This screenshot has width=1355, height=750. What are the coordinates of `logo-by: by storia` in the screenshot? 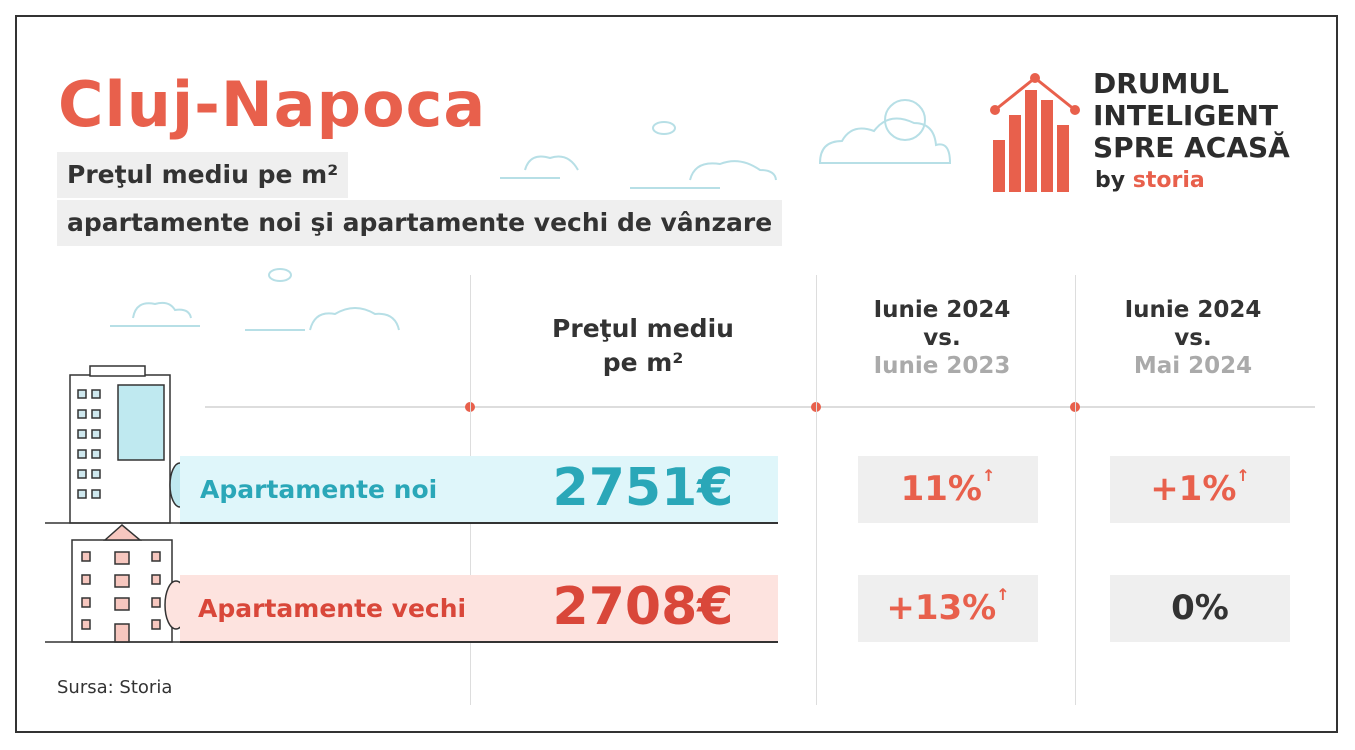 It's located at (1150, 180).